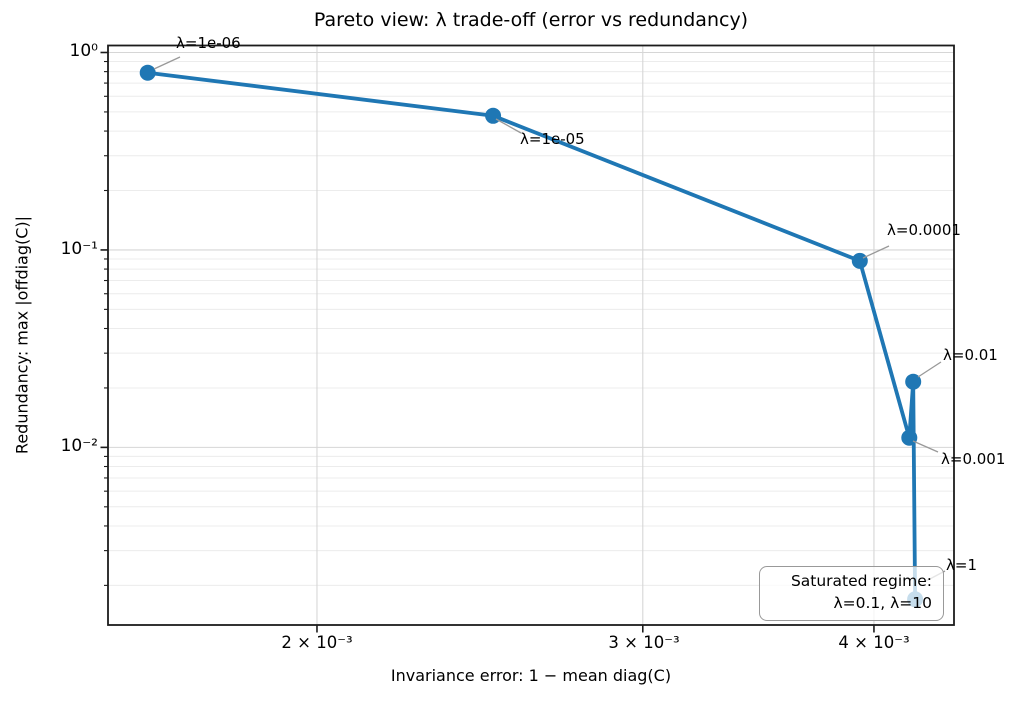  I want to click on annotation-lambda-1e-05: λ=1e-05, so click(552, 139).